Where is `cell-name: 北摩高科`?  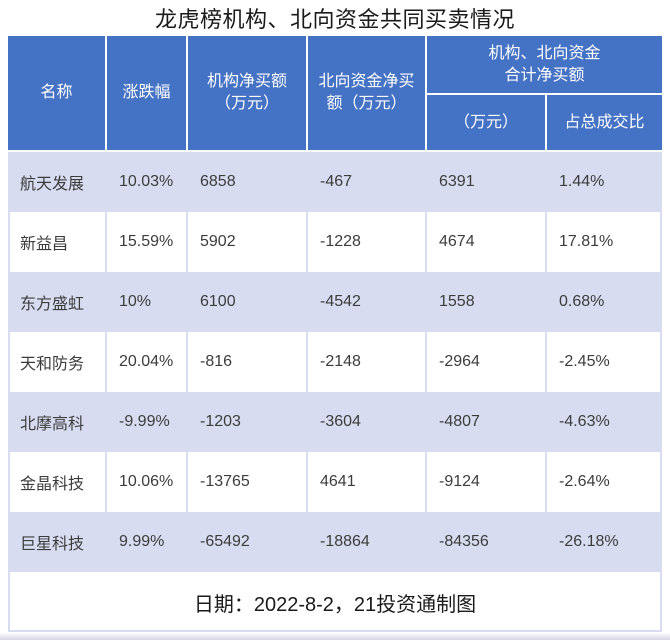 cell-name: 北摩高科 is located at coordinates (52, 424).